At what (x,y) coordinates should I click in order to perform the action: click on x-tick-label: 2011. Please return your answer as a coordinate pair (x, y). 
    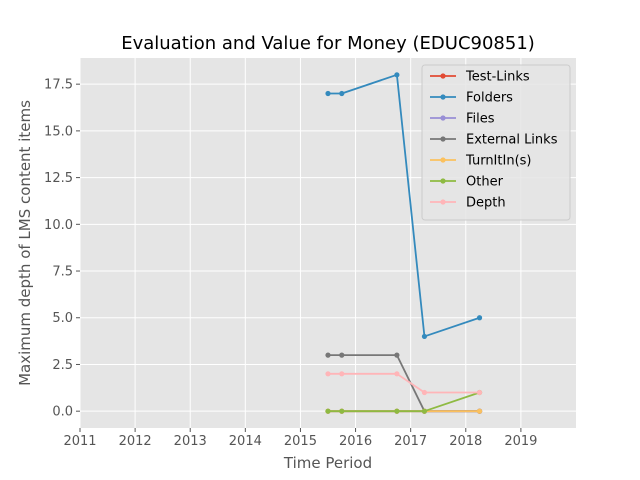
    Looking at the image, I should click on (79, 441).